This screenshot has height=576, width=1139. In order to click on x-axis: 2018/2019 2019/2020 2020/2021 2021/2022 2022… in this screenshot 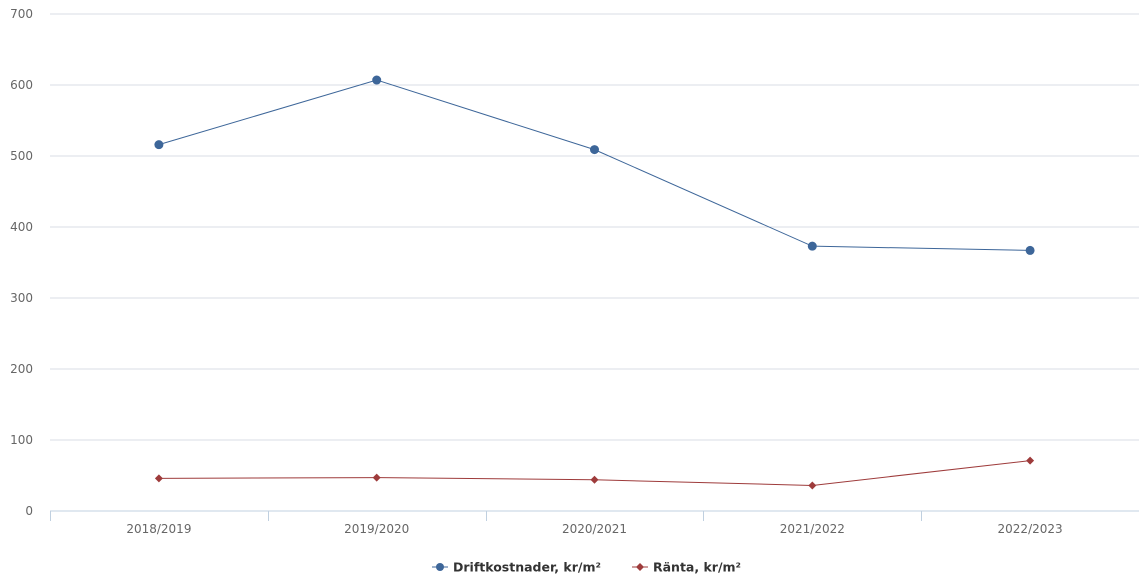, I will do `click(594, 523)`.